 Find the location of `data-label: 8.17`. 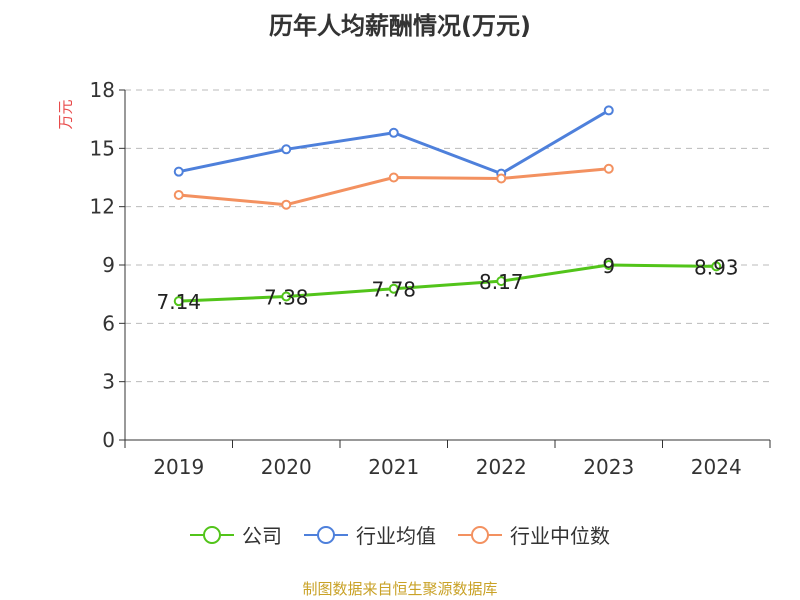

data-label: 8.17 is located at coordinates (501, 282).